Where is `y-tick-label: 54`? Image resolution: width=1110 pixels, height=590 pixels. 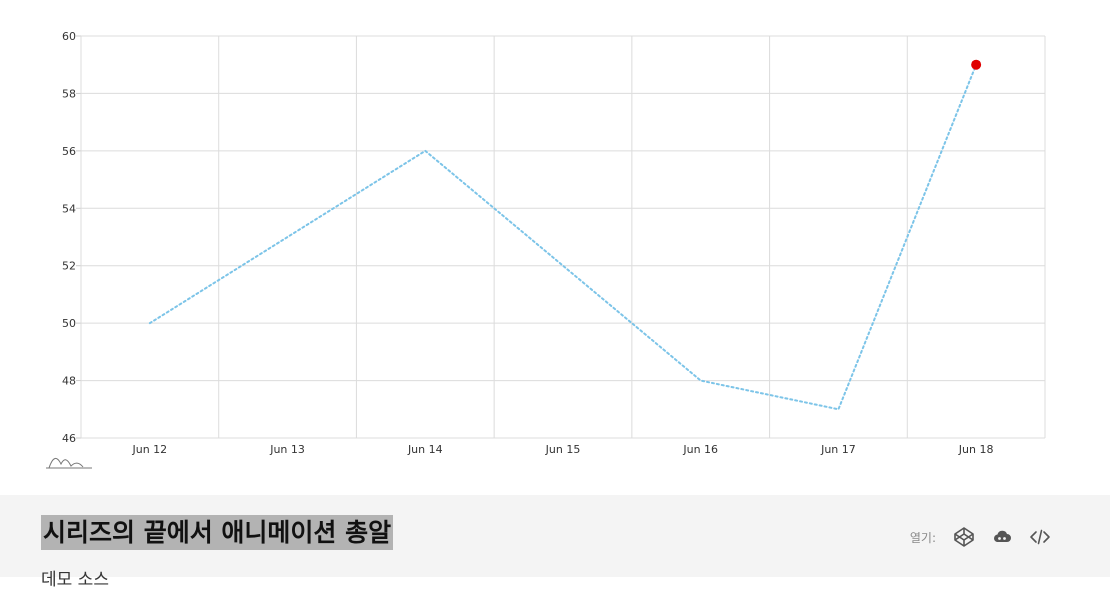
y-tick-label: 54 is located at coordinates (69, 208).